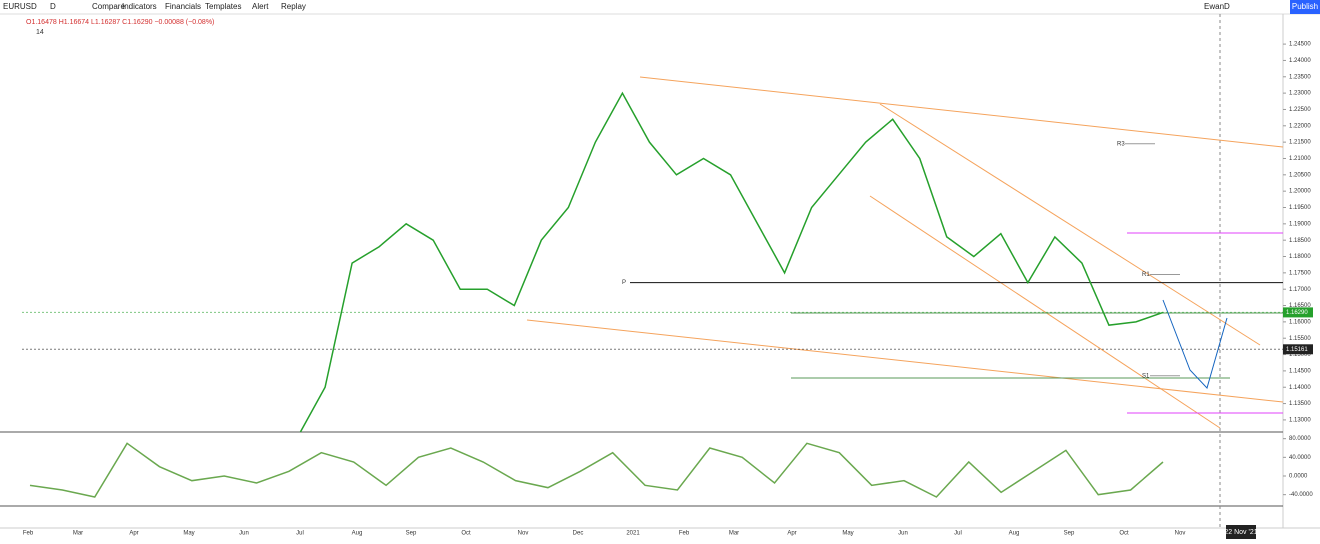  Describe the element at coordinates (1300, 61) in the screenshot. I see `y-tick-label: 1.24000` at that location.